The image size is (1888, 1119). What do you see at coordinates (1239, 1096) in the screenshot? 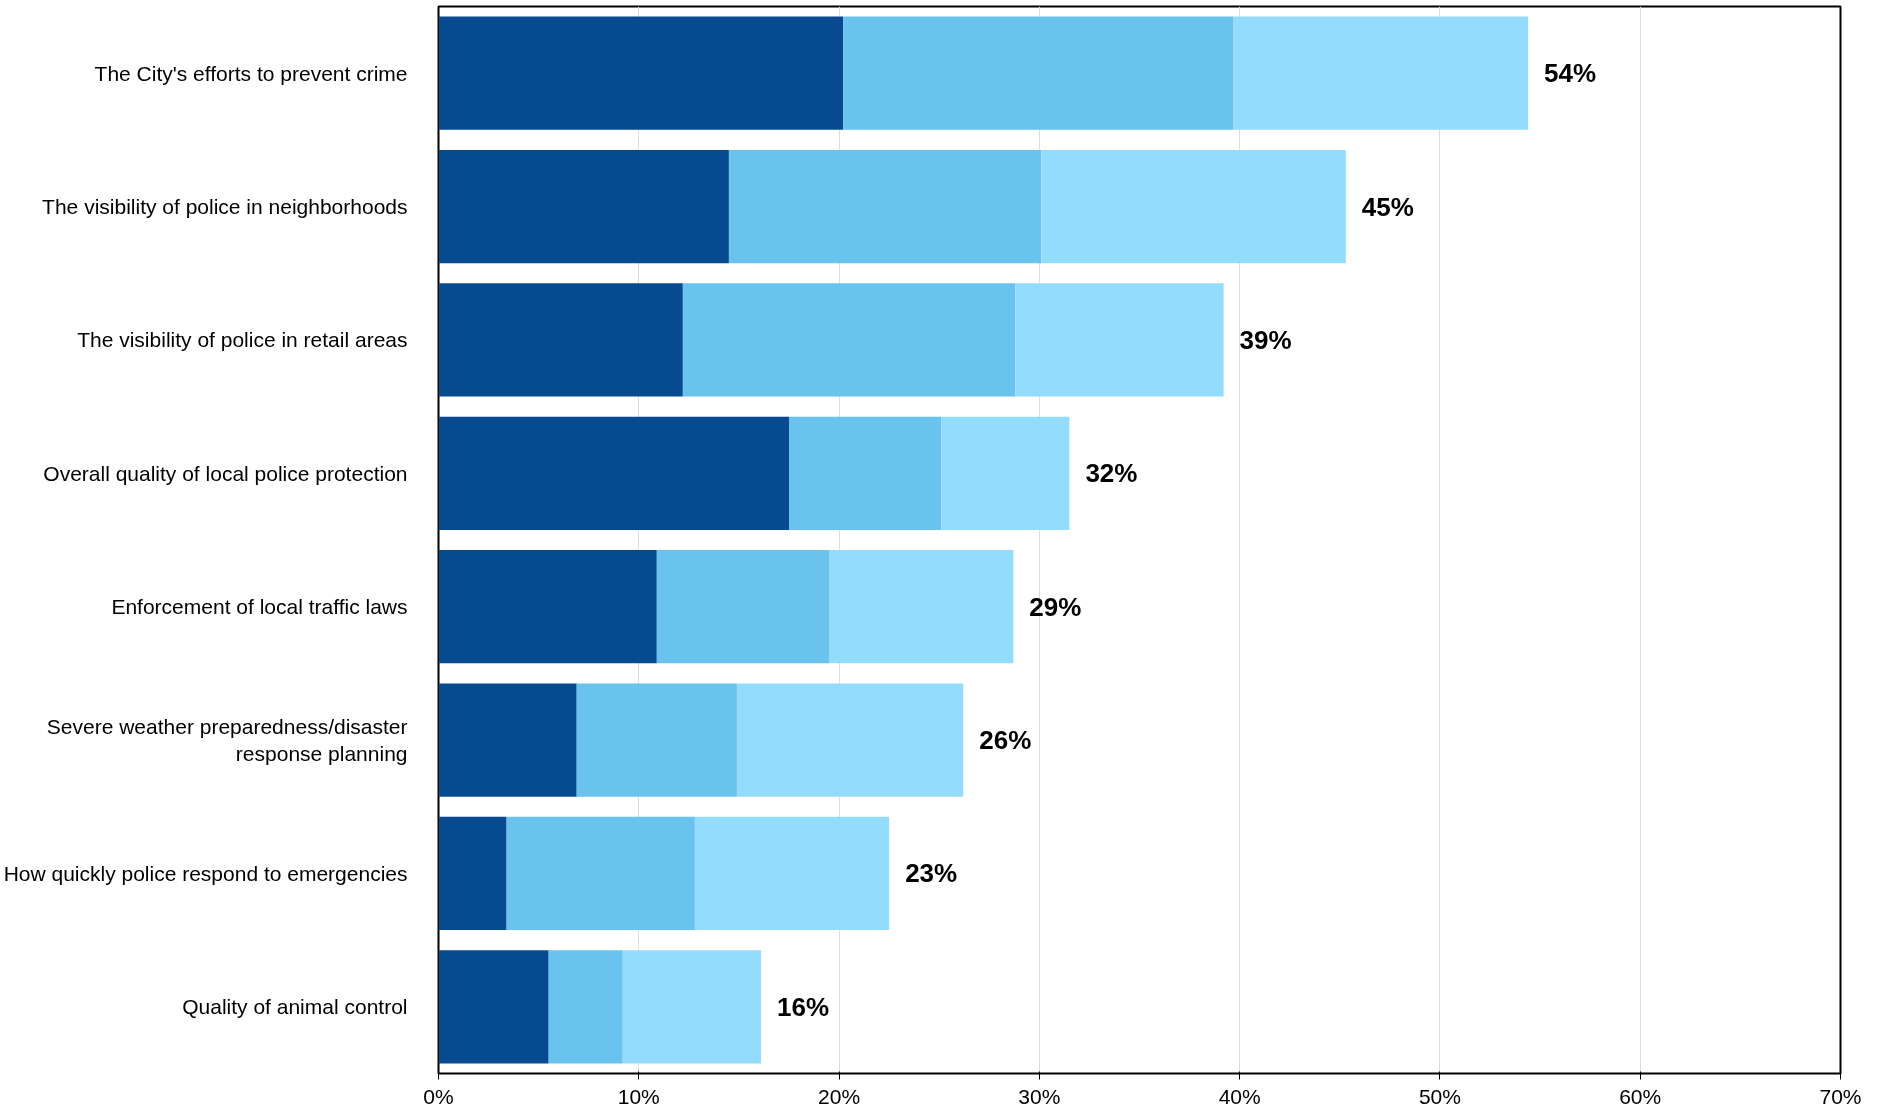
I see `x-tick-label: 40%` at bounding box center [1239, 1096].